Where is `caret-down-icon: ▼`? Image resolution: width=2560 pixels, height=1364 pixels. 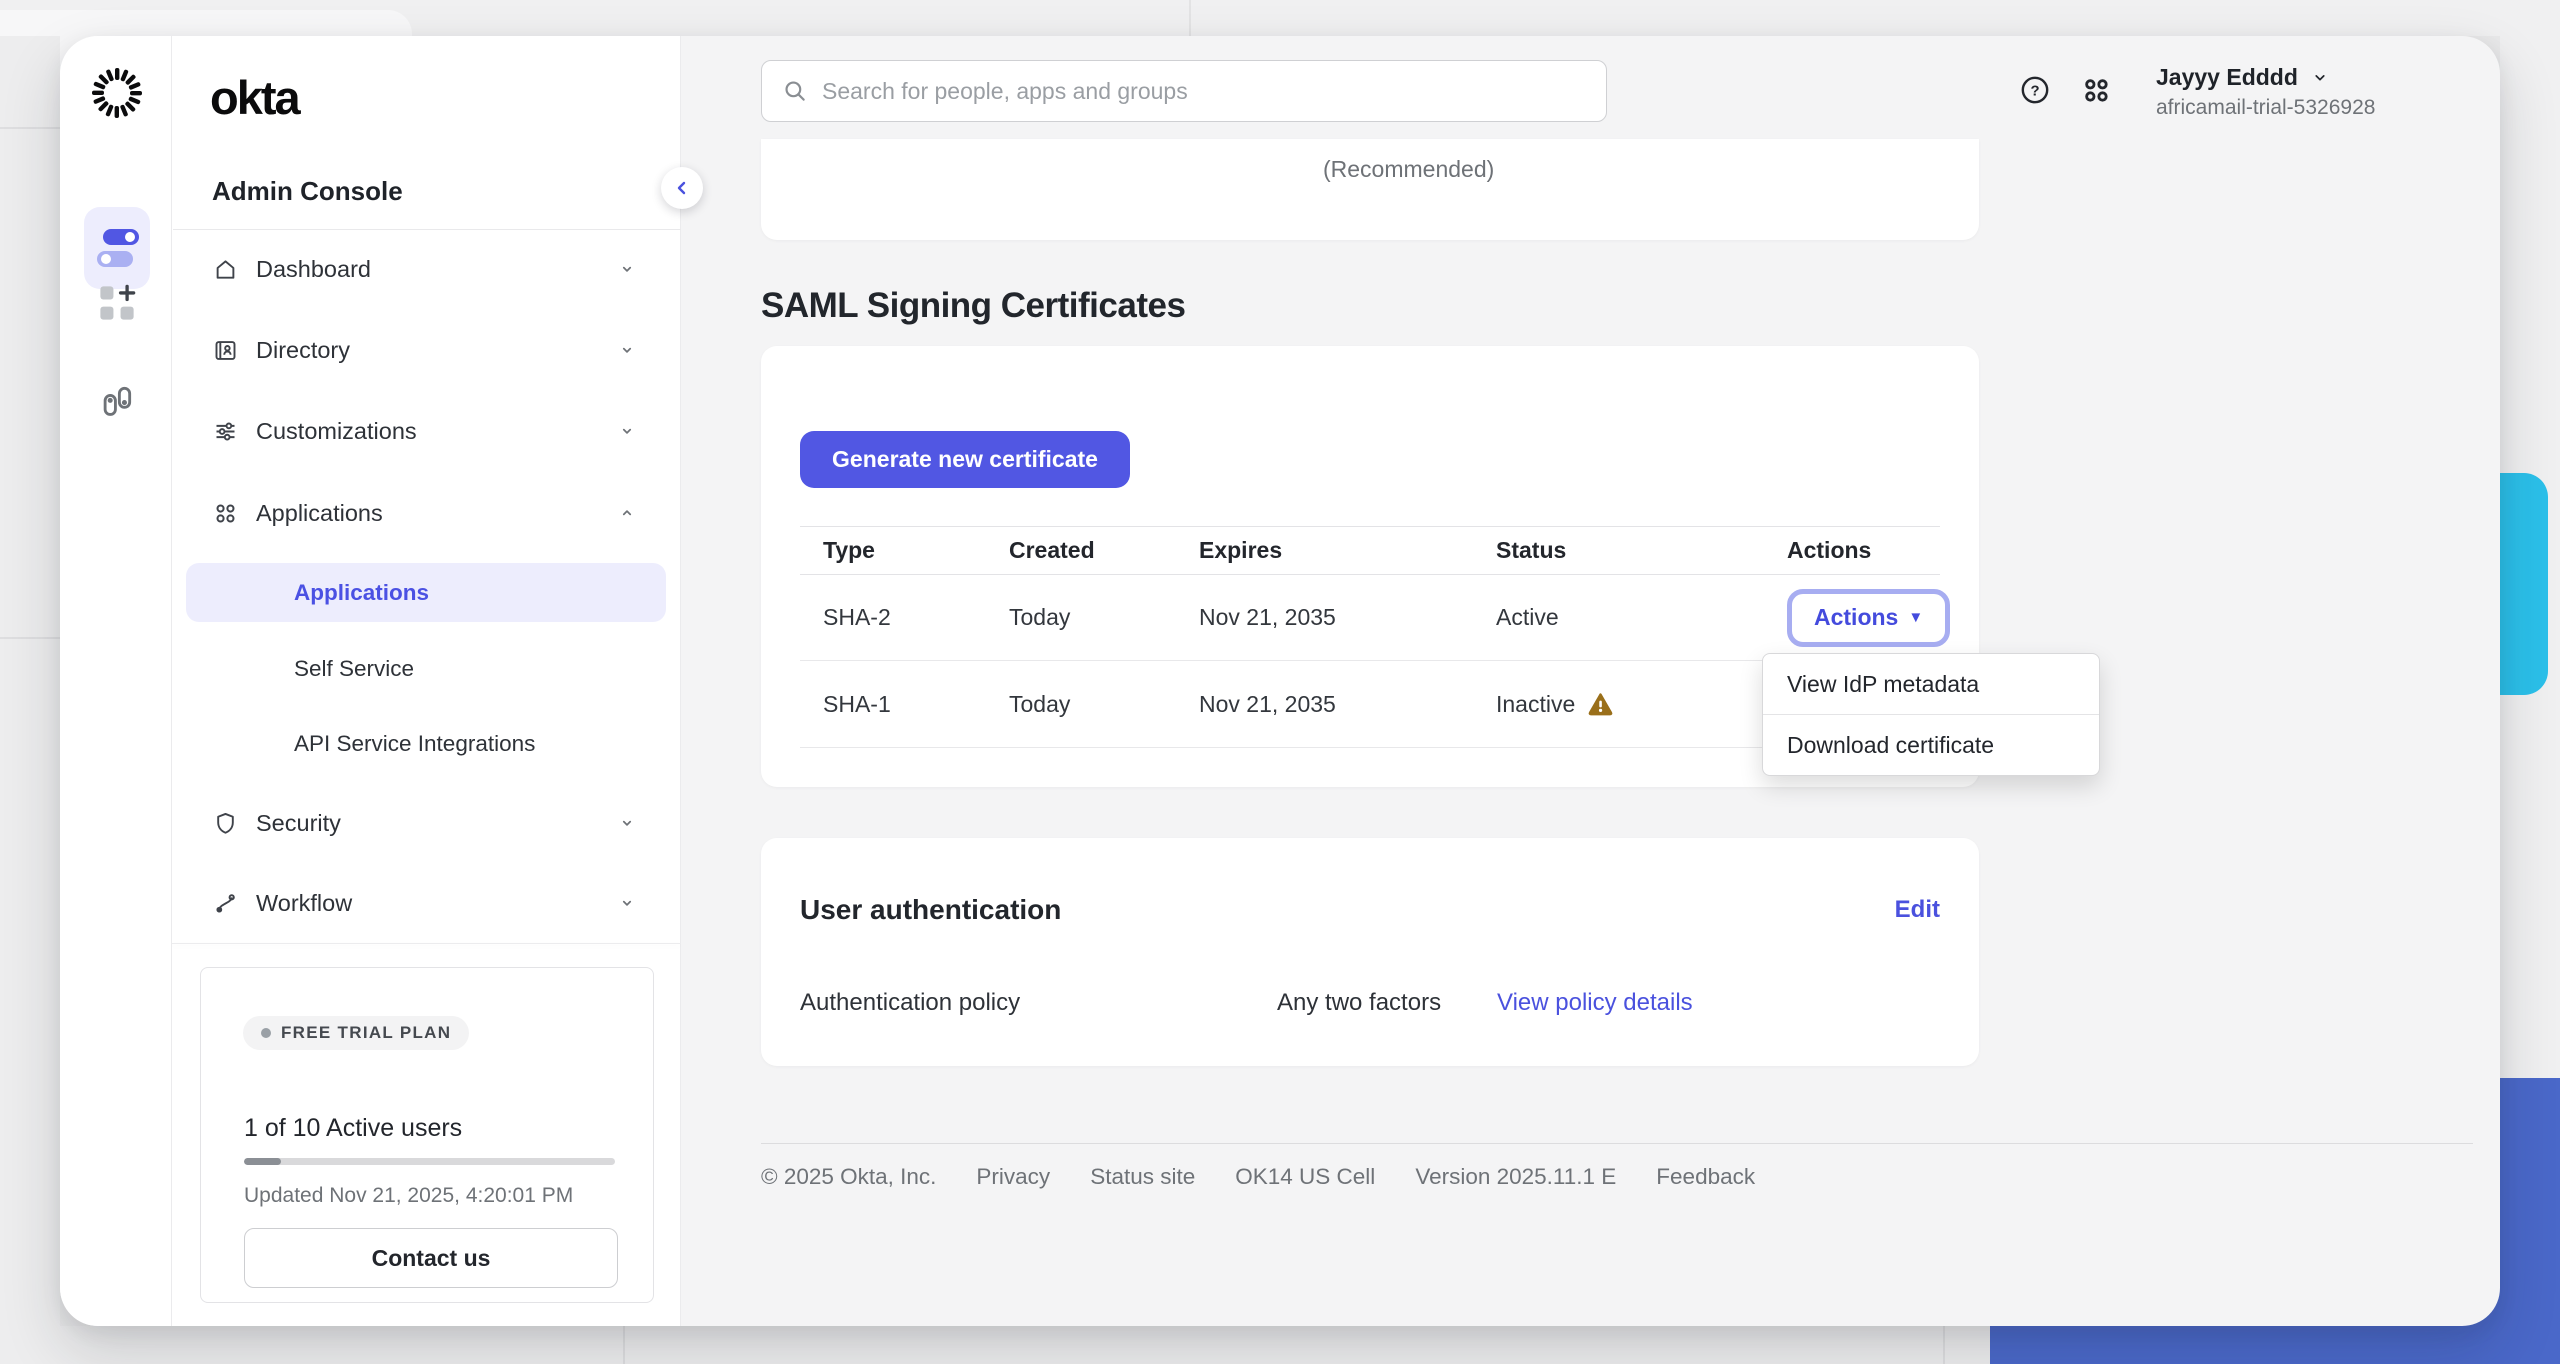
caret-down-icon: ▼ is located at coordinates (1916, 617).